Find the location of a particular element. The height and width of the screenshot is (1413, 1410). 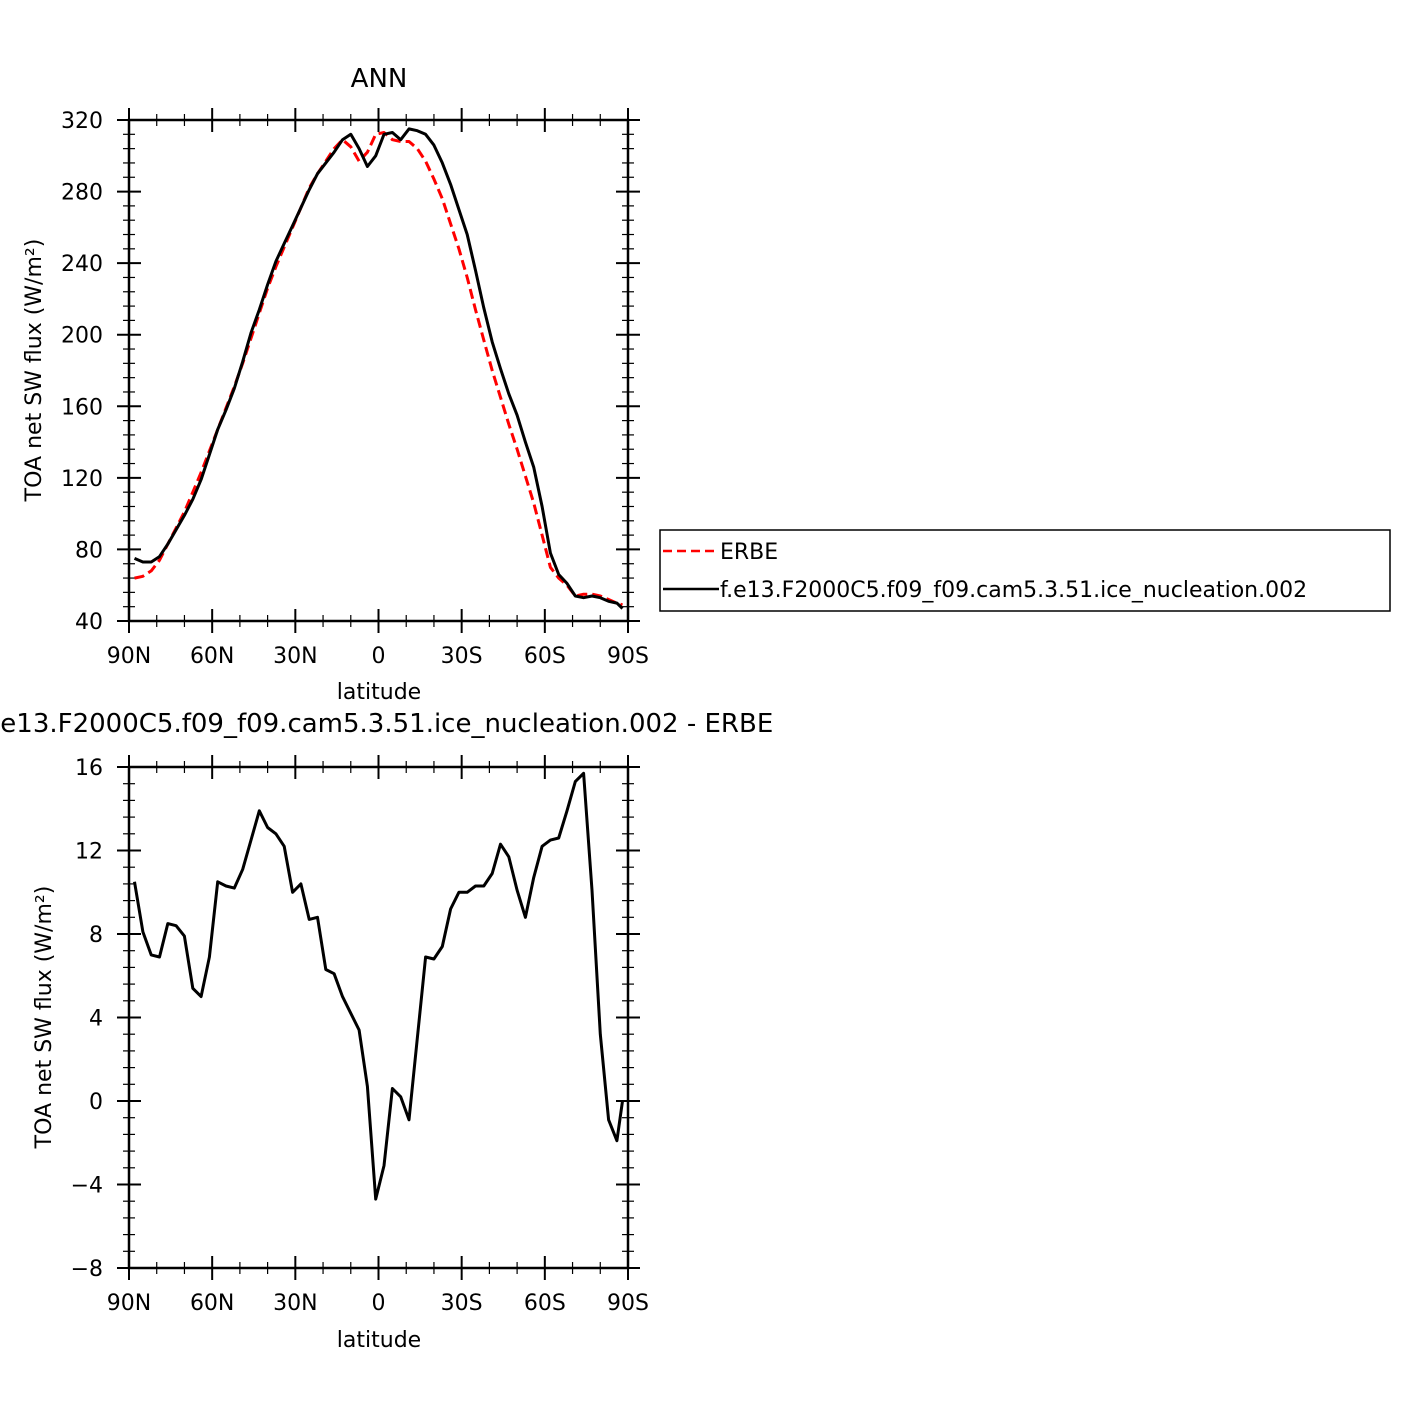

top-x-tick-label: 60S is located at coordinates (545, 656).